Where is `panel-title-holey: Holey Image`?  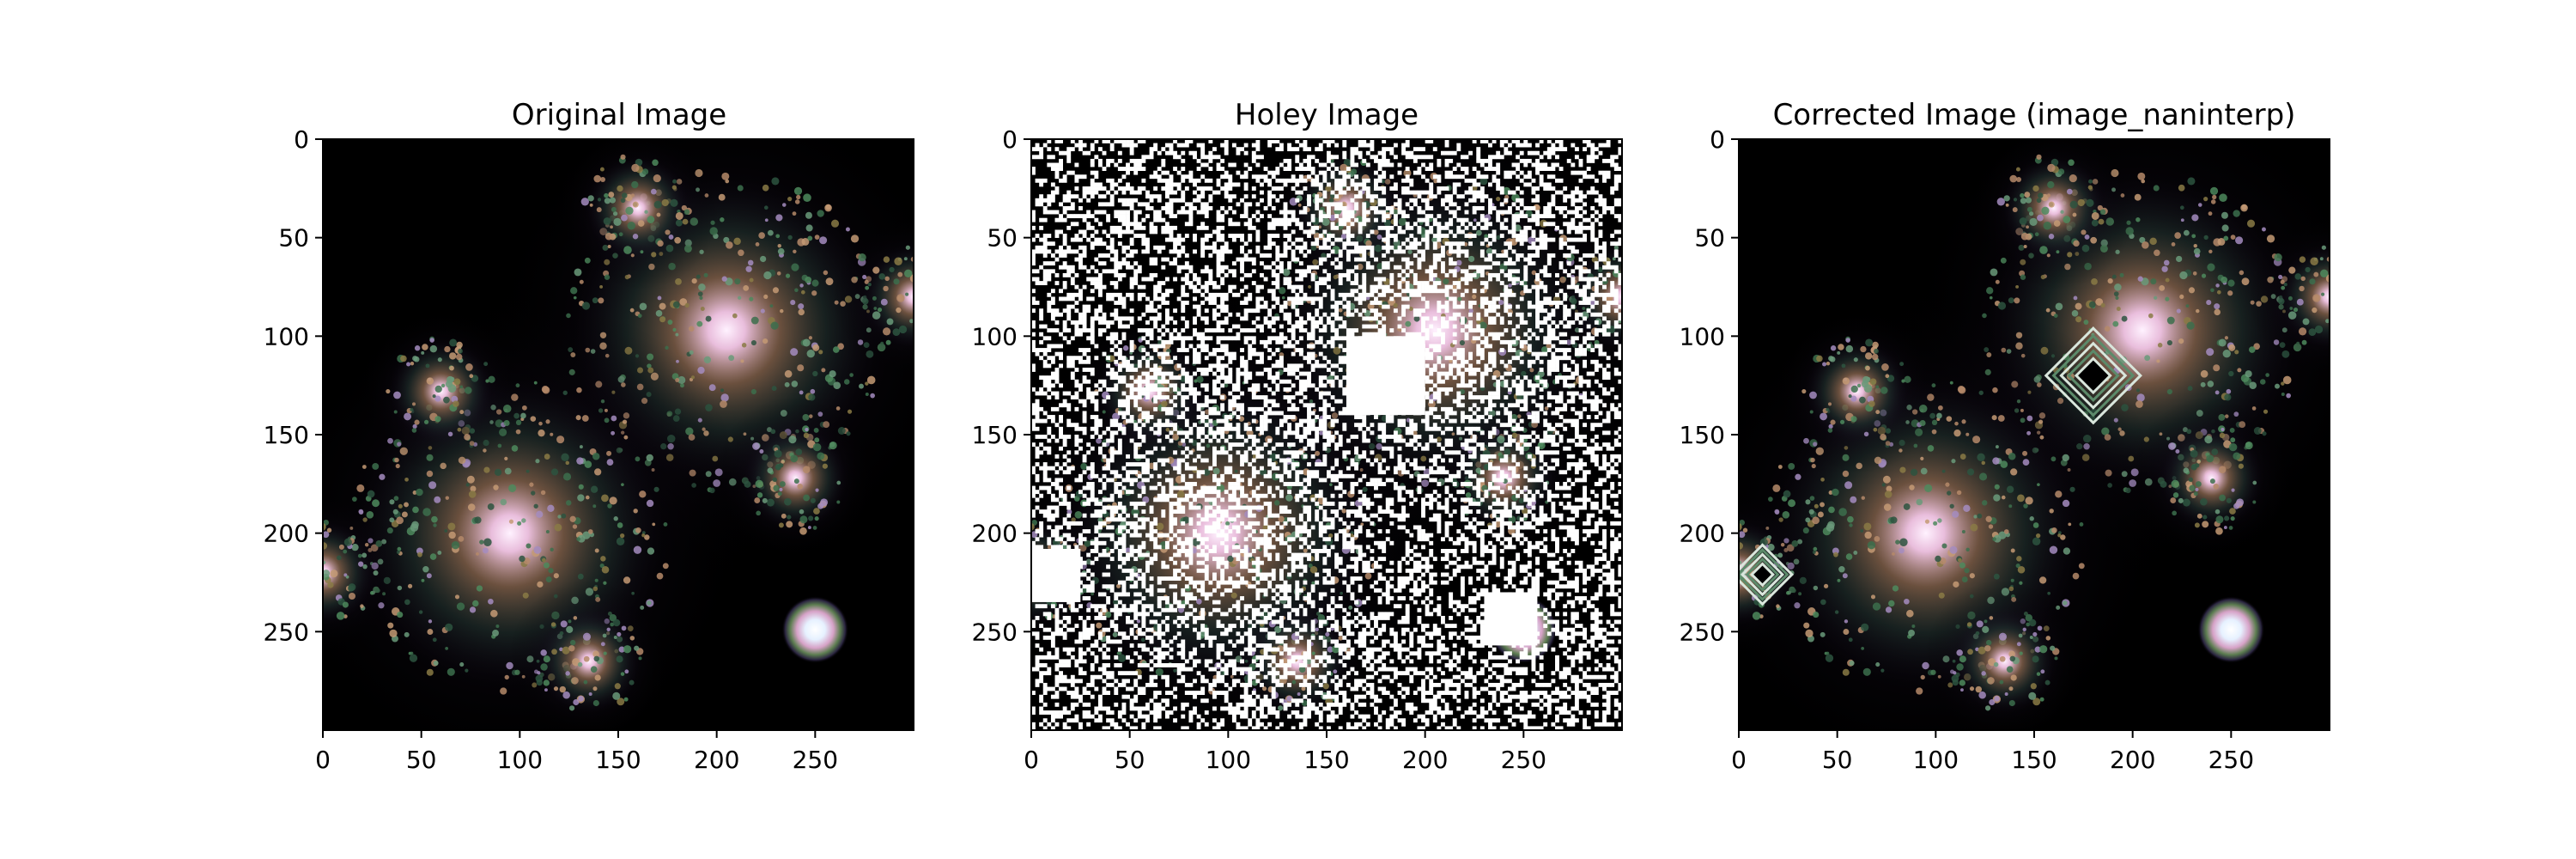
panel-title-holey: Holey Image is located at coordinates (1327, 115).